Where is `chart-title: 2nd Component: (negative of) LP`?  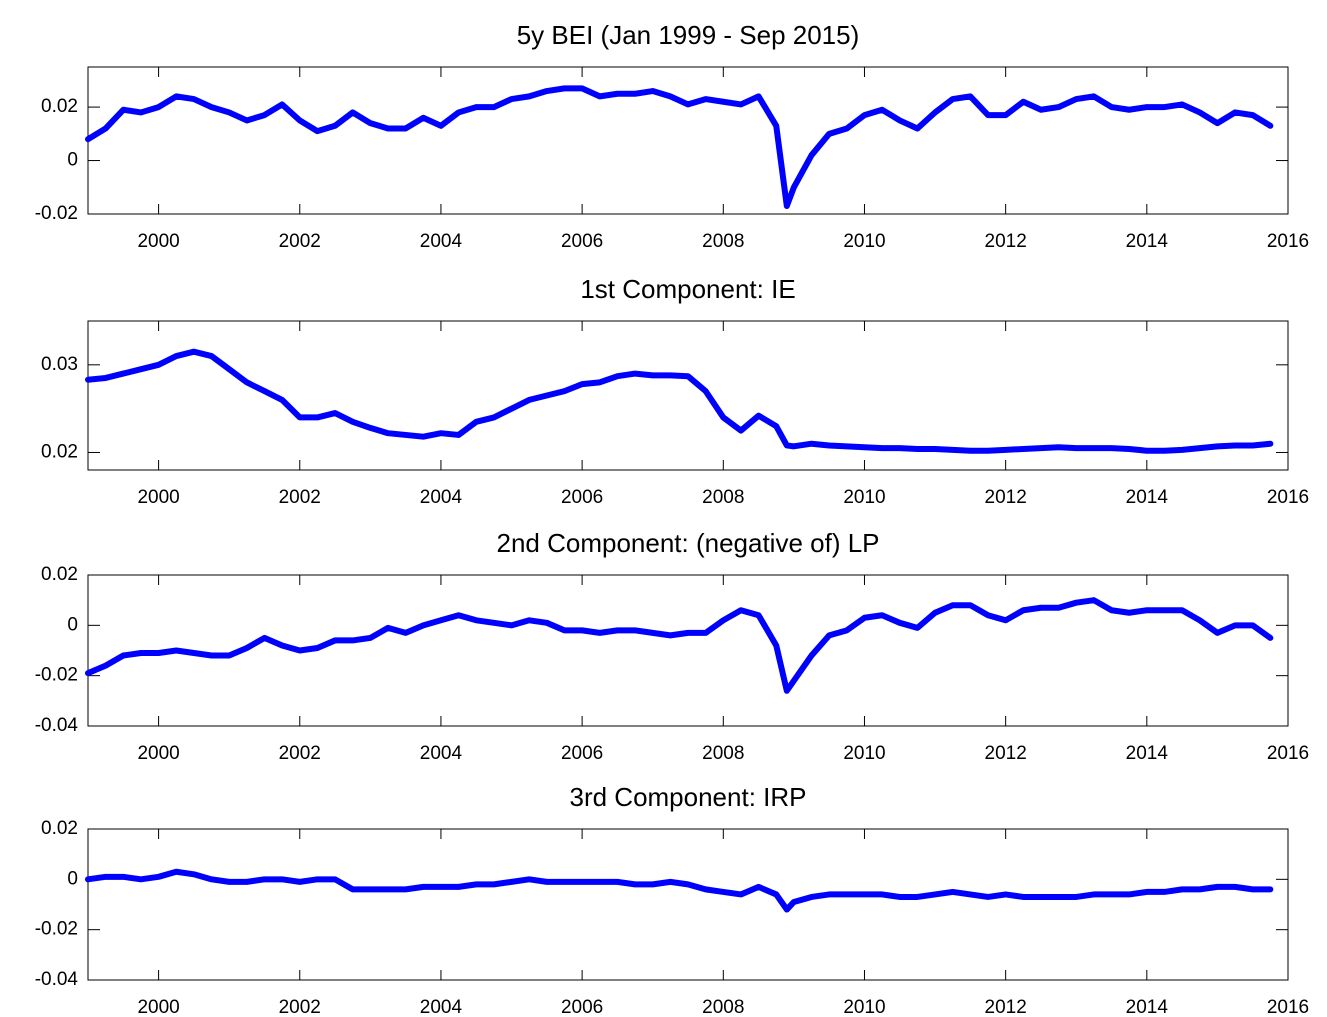 chart-title: 2nd Component: (negative of) LP is located at coordinates (687, 543).